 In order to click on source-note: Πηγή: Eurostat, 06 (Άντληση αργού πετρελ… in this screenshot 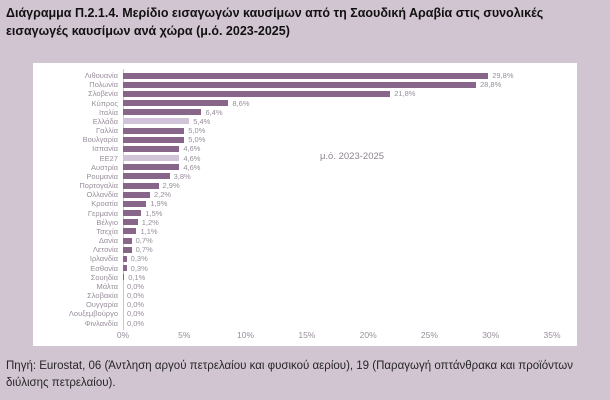, I will do `click(289, 374)`.